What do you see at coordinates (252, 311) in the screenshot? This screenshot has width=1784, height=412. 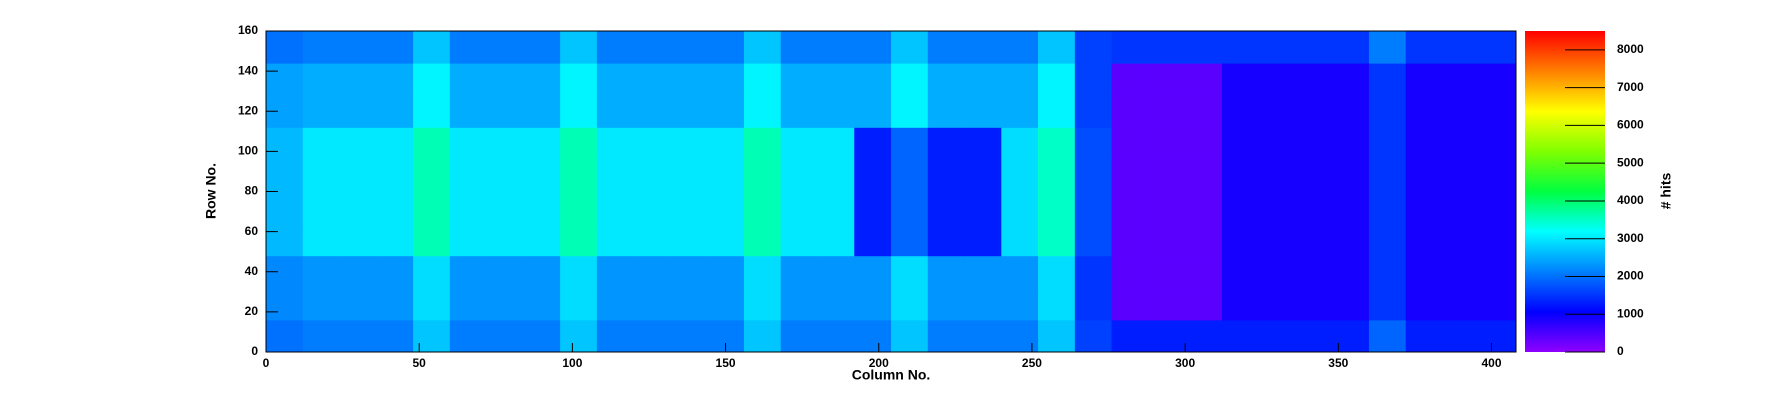 I see `y-tick-label: 20` at bounding box center [252, 311].